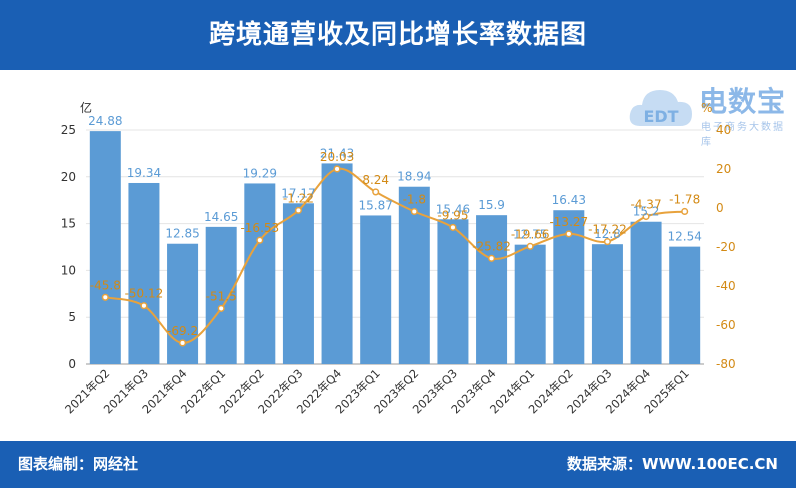 Image resolution: width=796 pixels, height=488 pixels. I want to click on watermark: EDT 电数宝 电子商务大数据库, so click(708, 113).